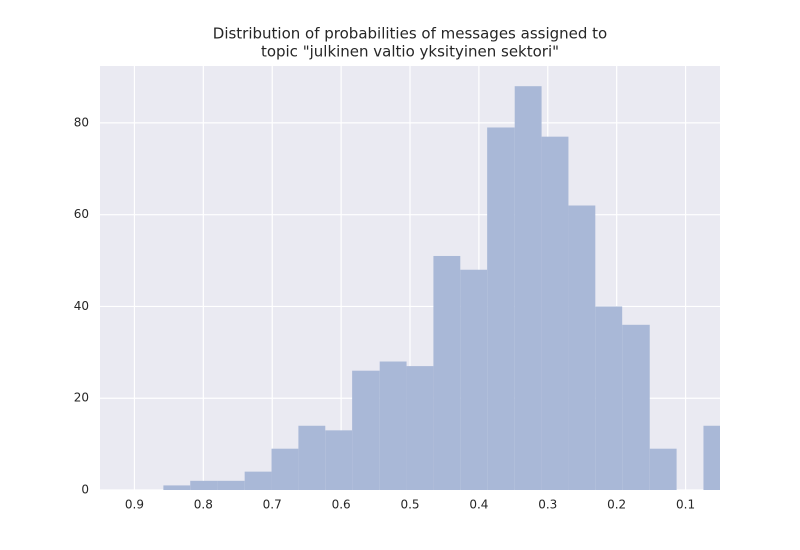  I want to click on y-tick-label: 80, so click(81, 122).